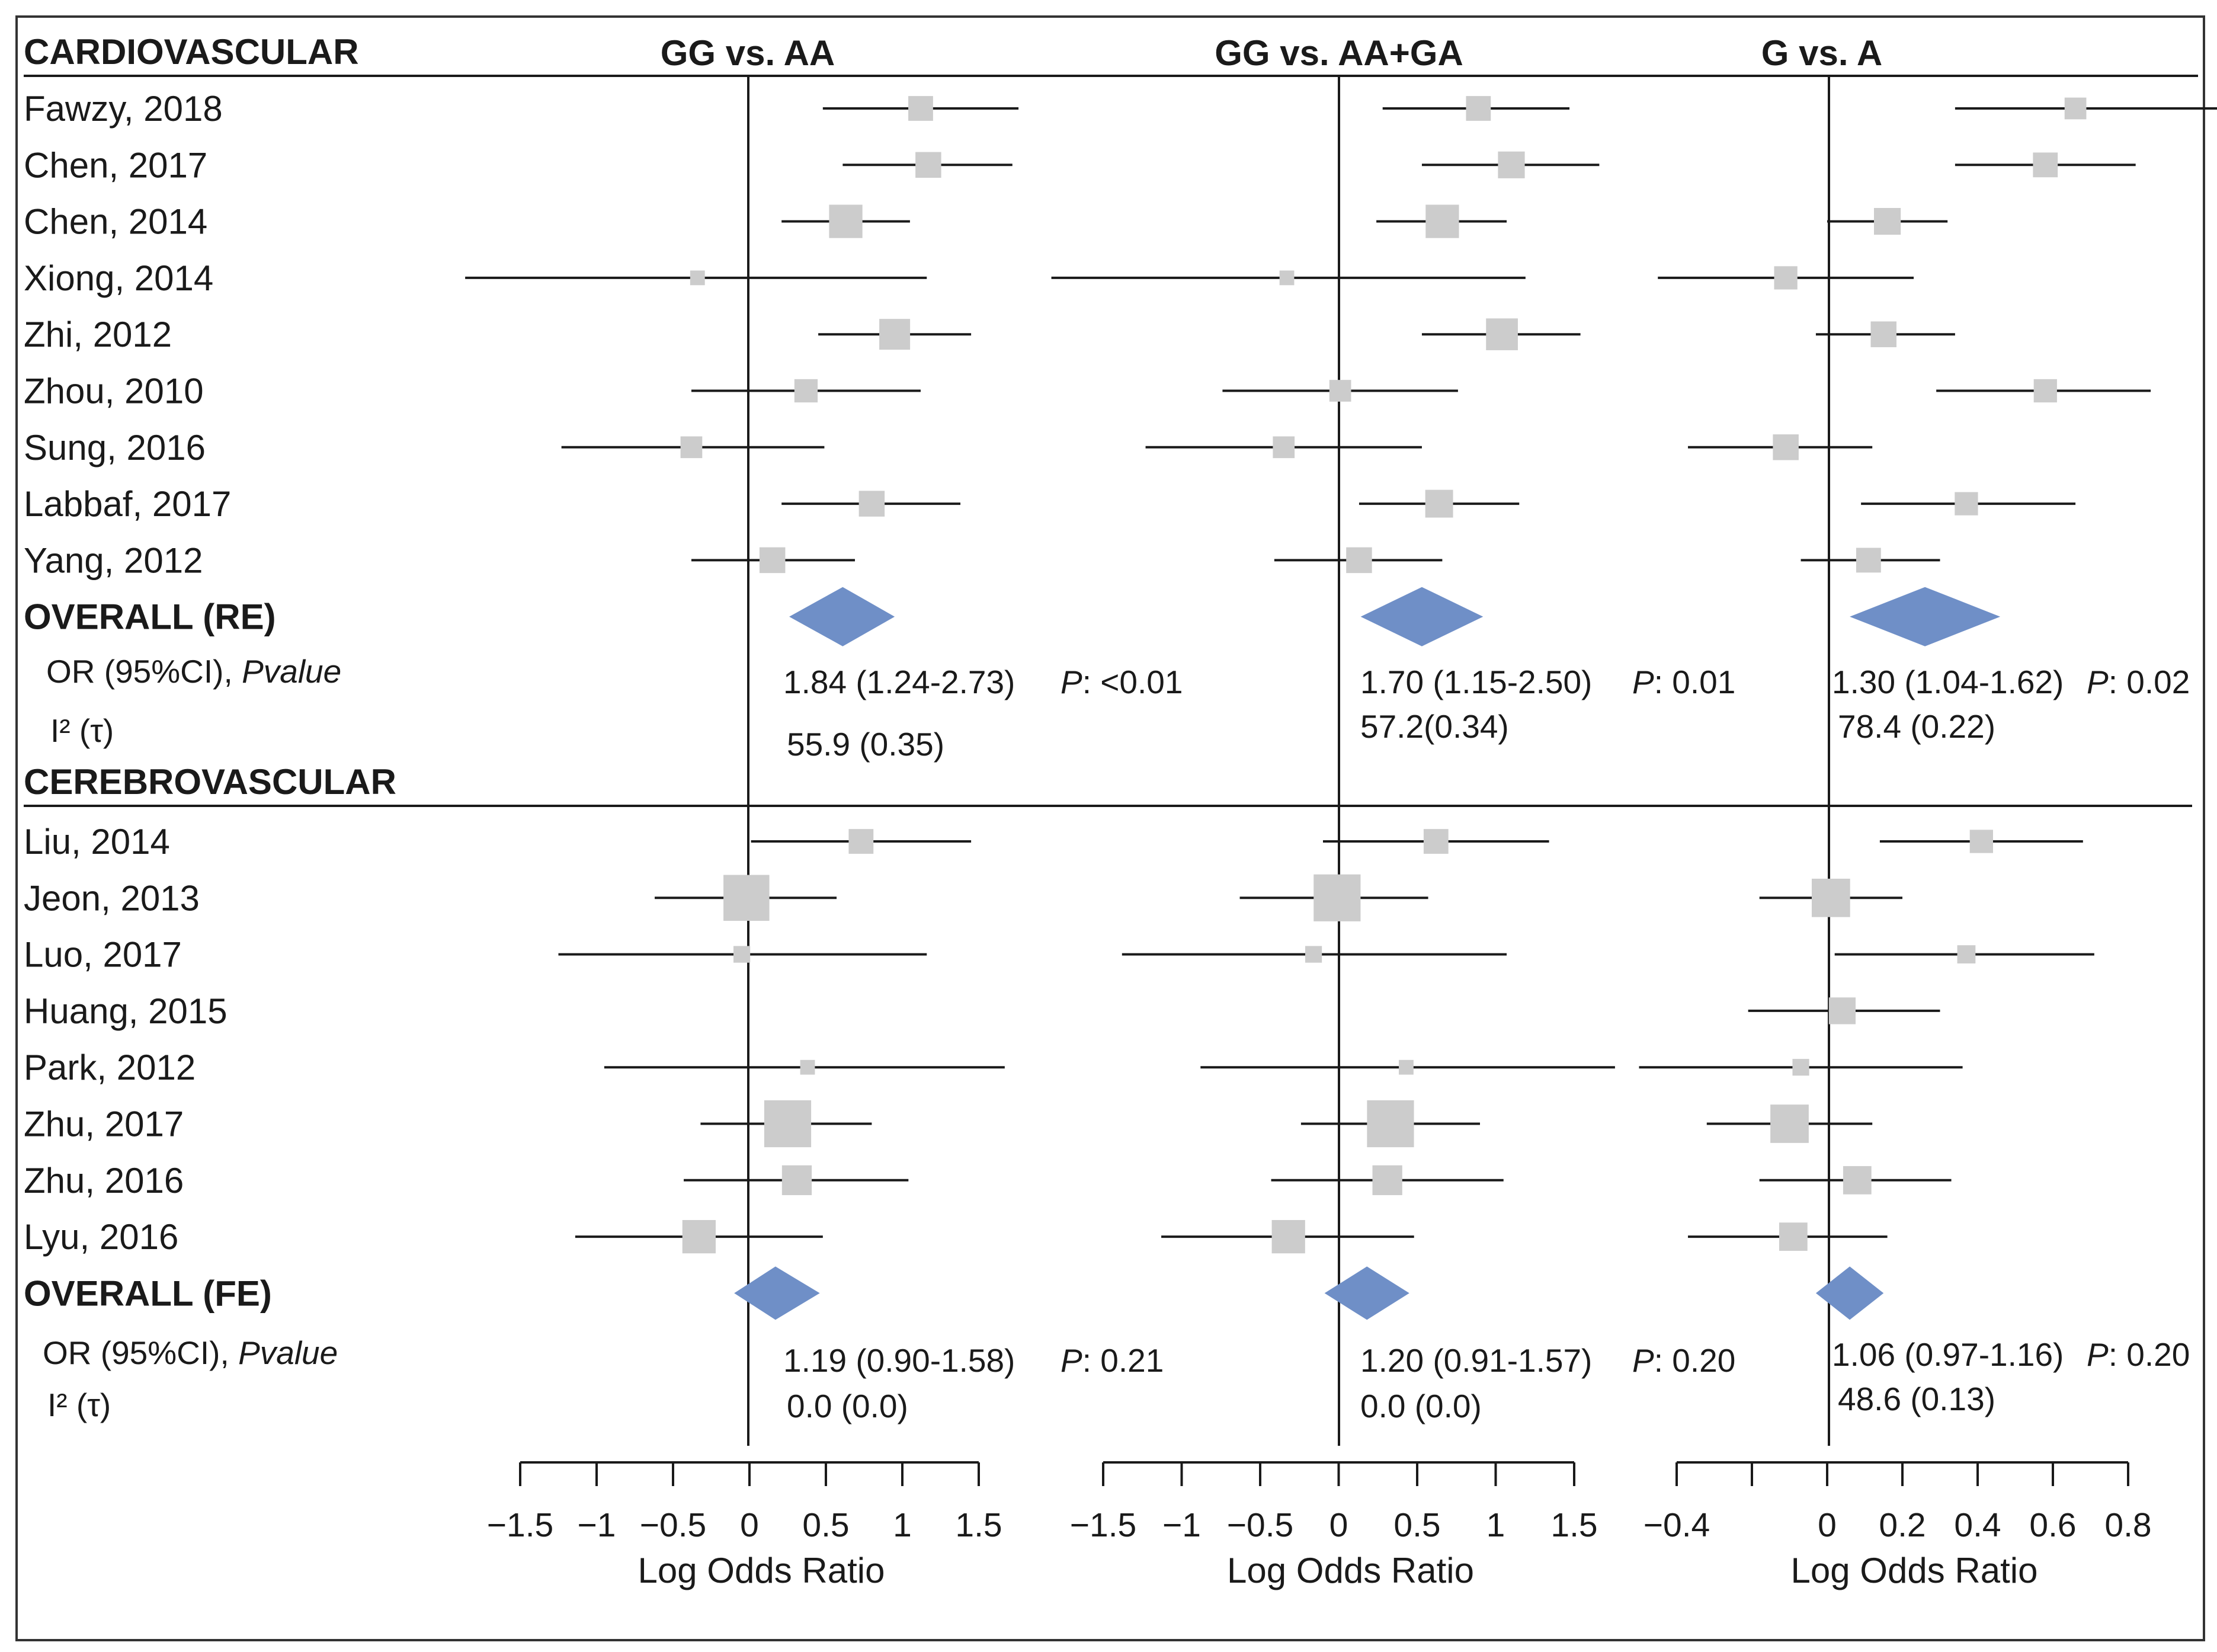 Image resolution: width=2217 pixels, height=1652 pixels. I want to click on study-label: Sung, 2016, so click(115, 448).